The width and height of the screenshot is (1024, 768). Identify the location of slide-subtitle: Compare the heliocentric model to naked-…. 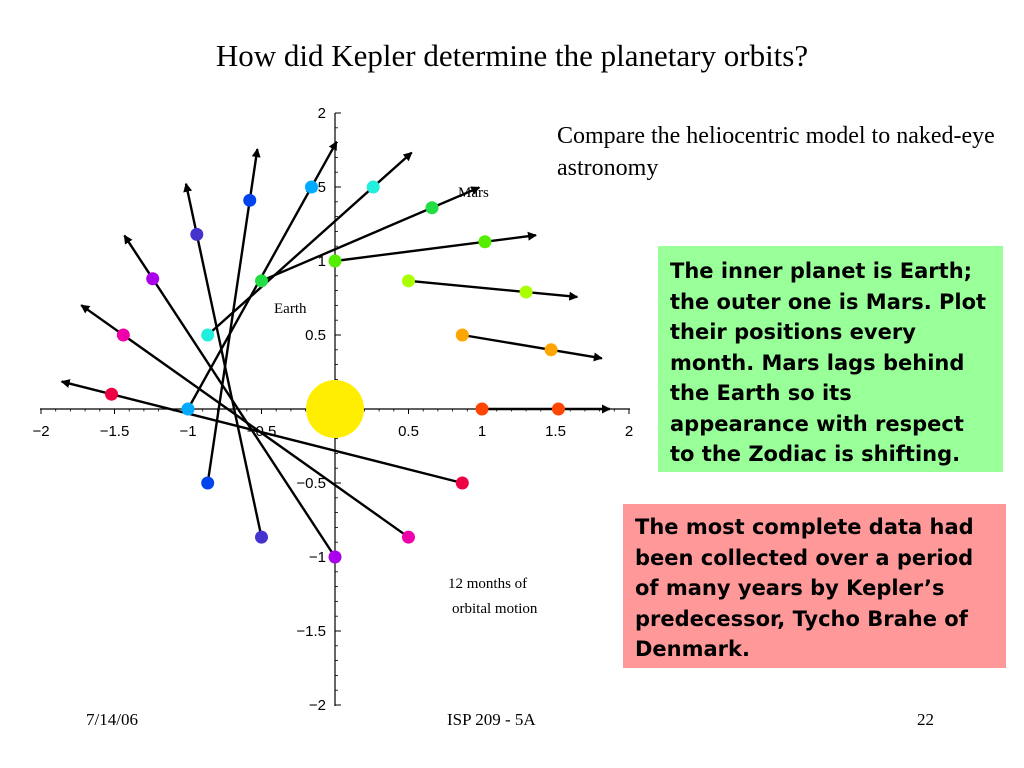
(776, 152).